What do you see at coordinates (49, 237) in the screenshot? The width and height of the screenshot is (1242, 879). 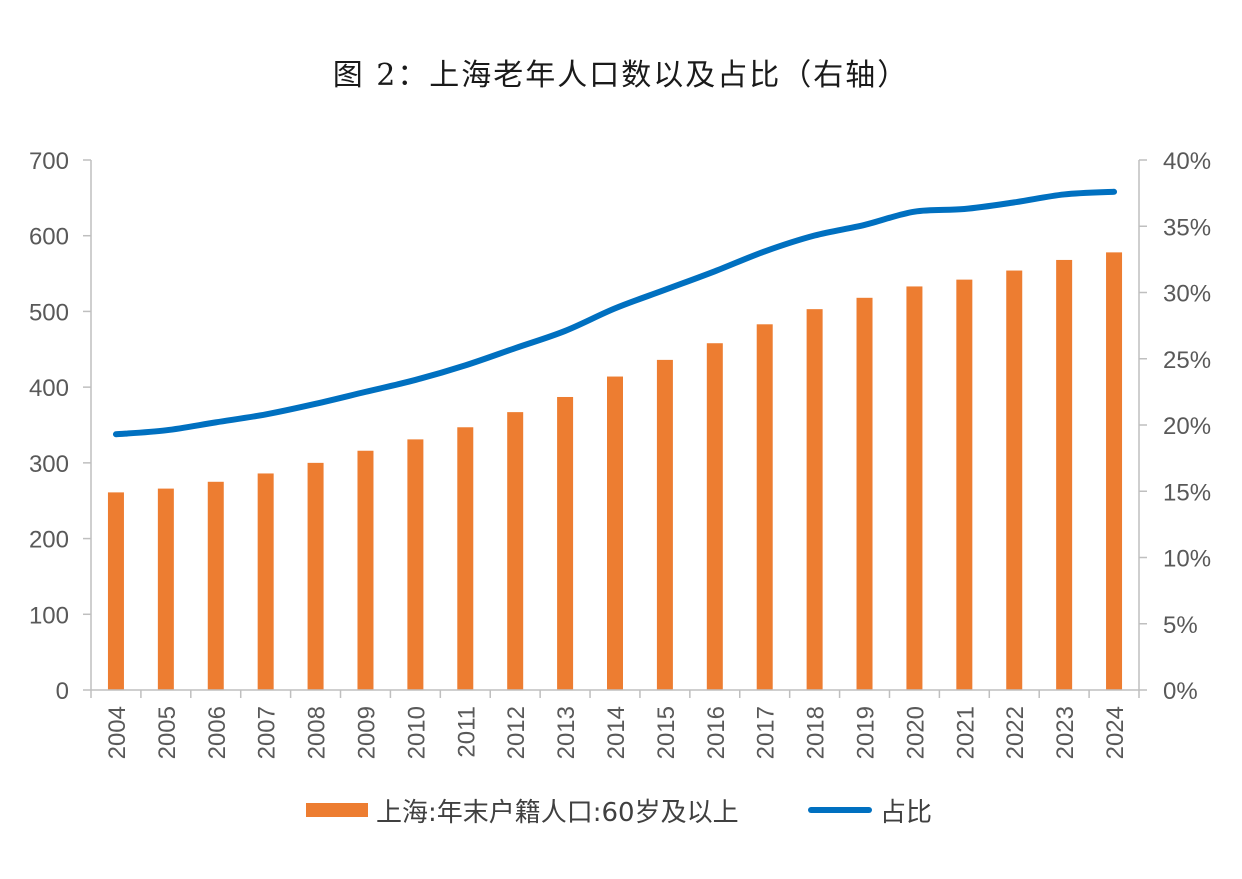 I see `left-tick-label: 600` at bounding box center [49, 237].